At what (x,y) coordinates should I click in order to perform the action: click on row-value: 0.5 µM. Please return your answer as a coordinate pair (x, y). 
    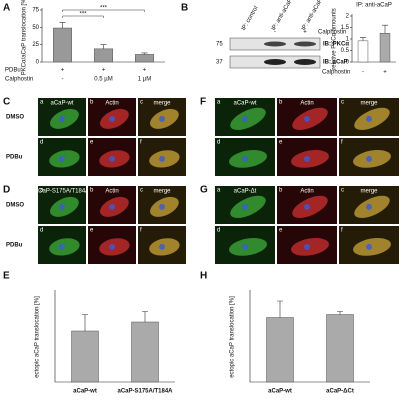
    Looking at the image, I should click on (103, 80).